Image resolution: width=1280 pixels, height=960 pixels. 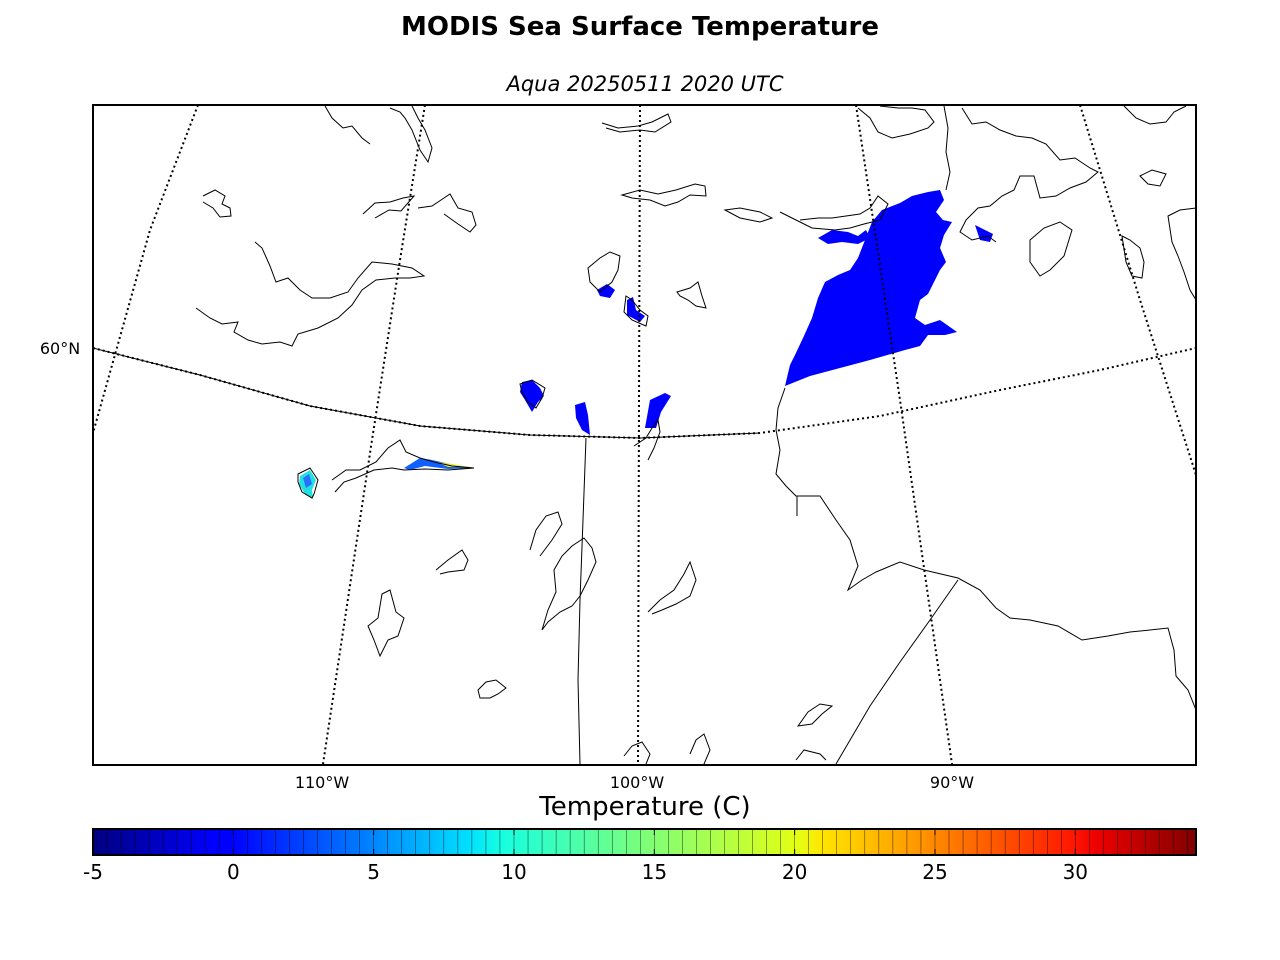 I want to click on sst-data-west-lake-core, so click(x=307, y=481).